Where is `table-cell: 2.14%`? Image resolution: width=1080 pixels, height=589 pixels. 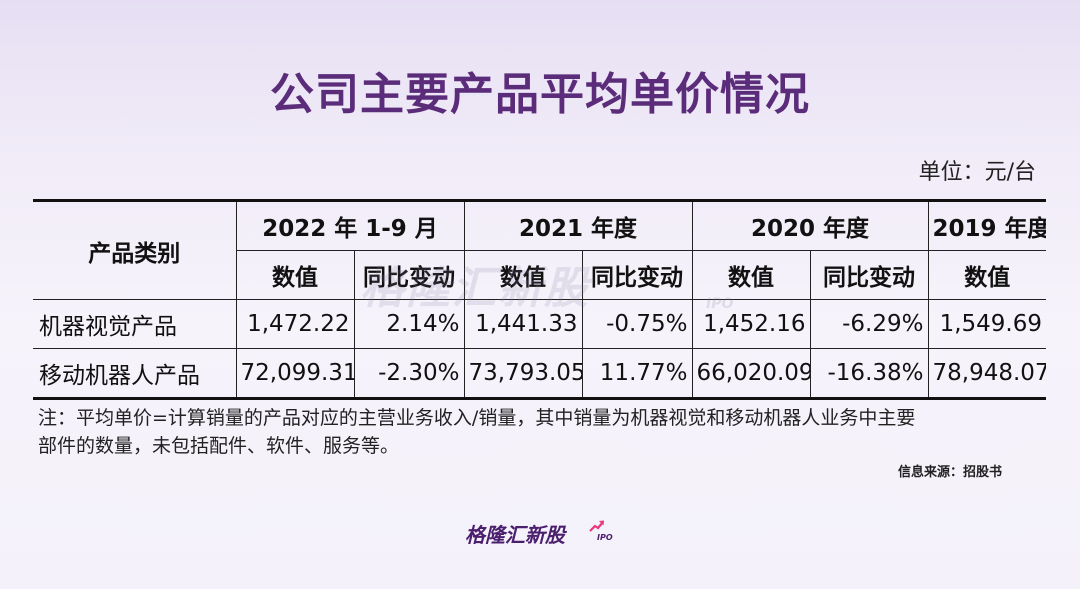 table-cell: 2.14% is located at coordinates (409, 324).